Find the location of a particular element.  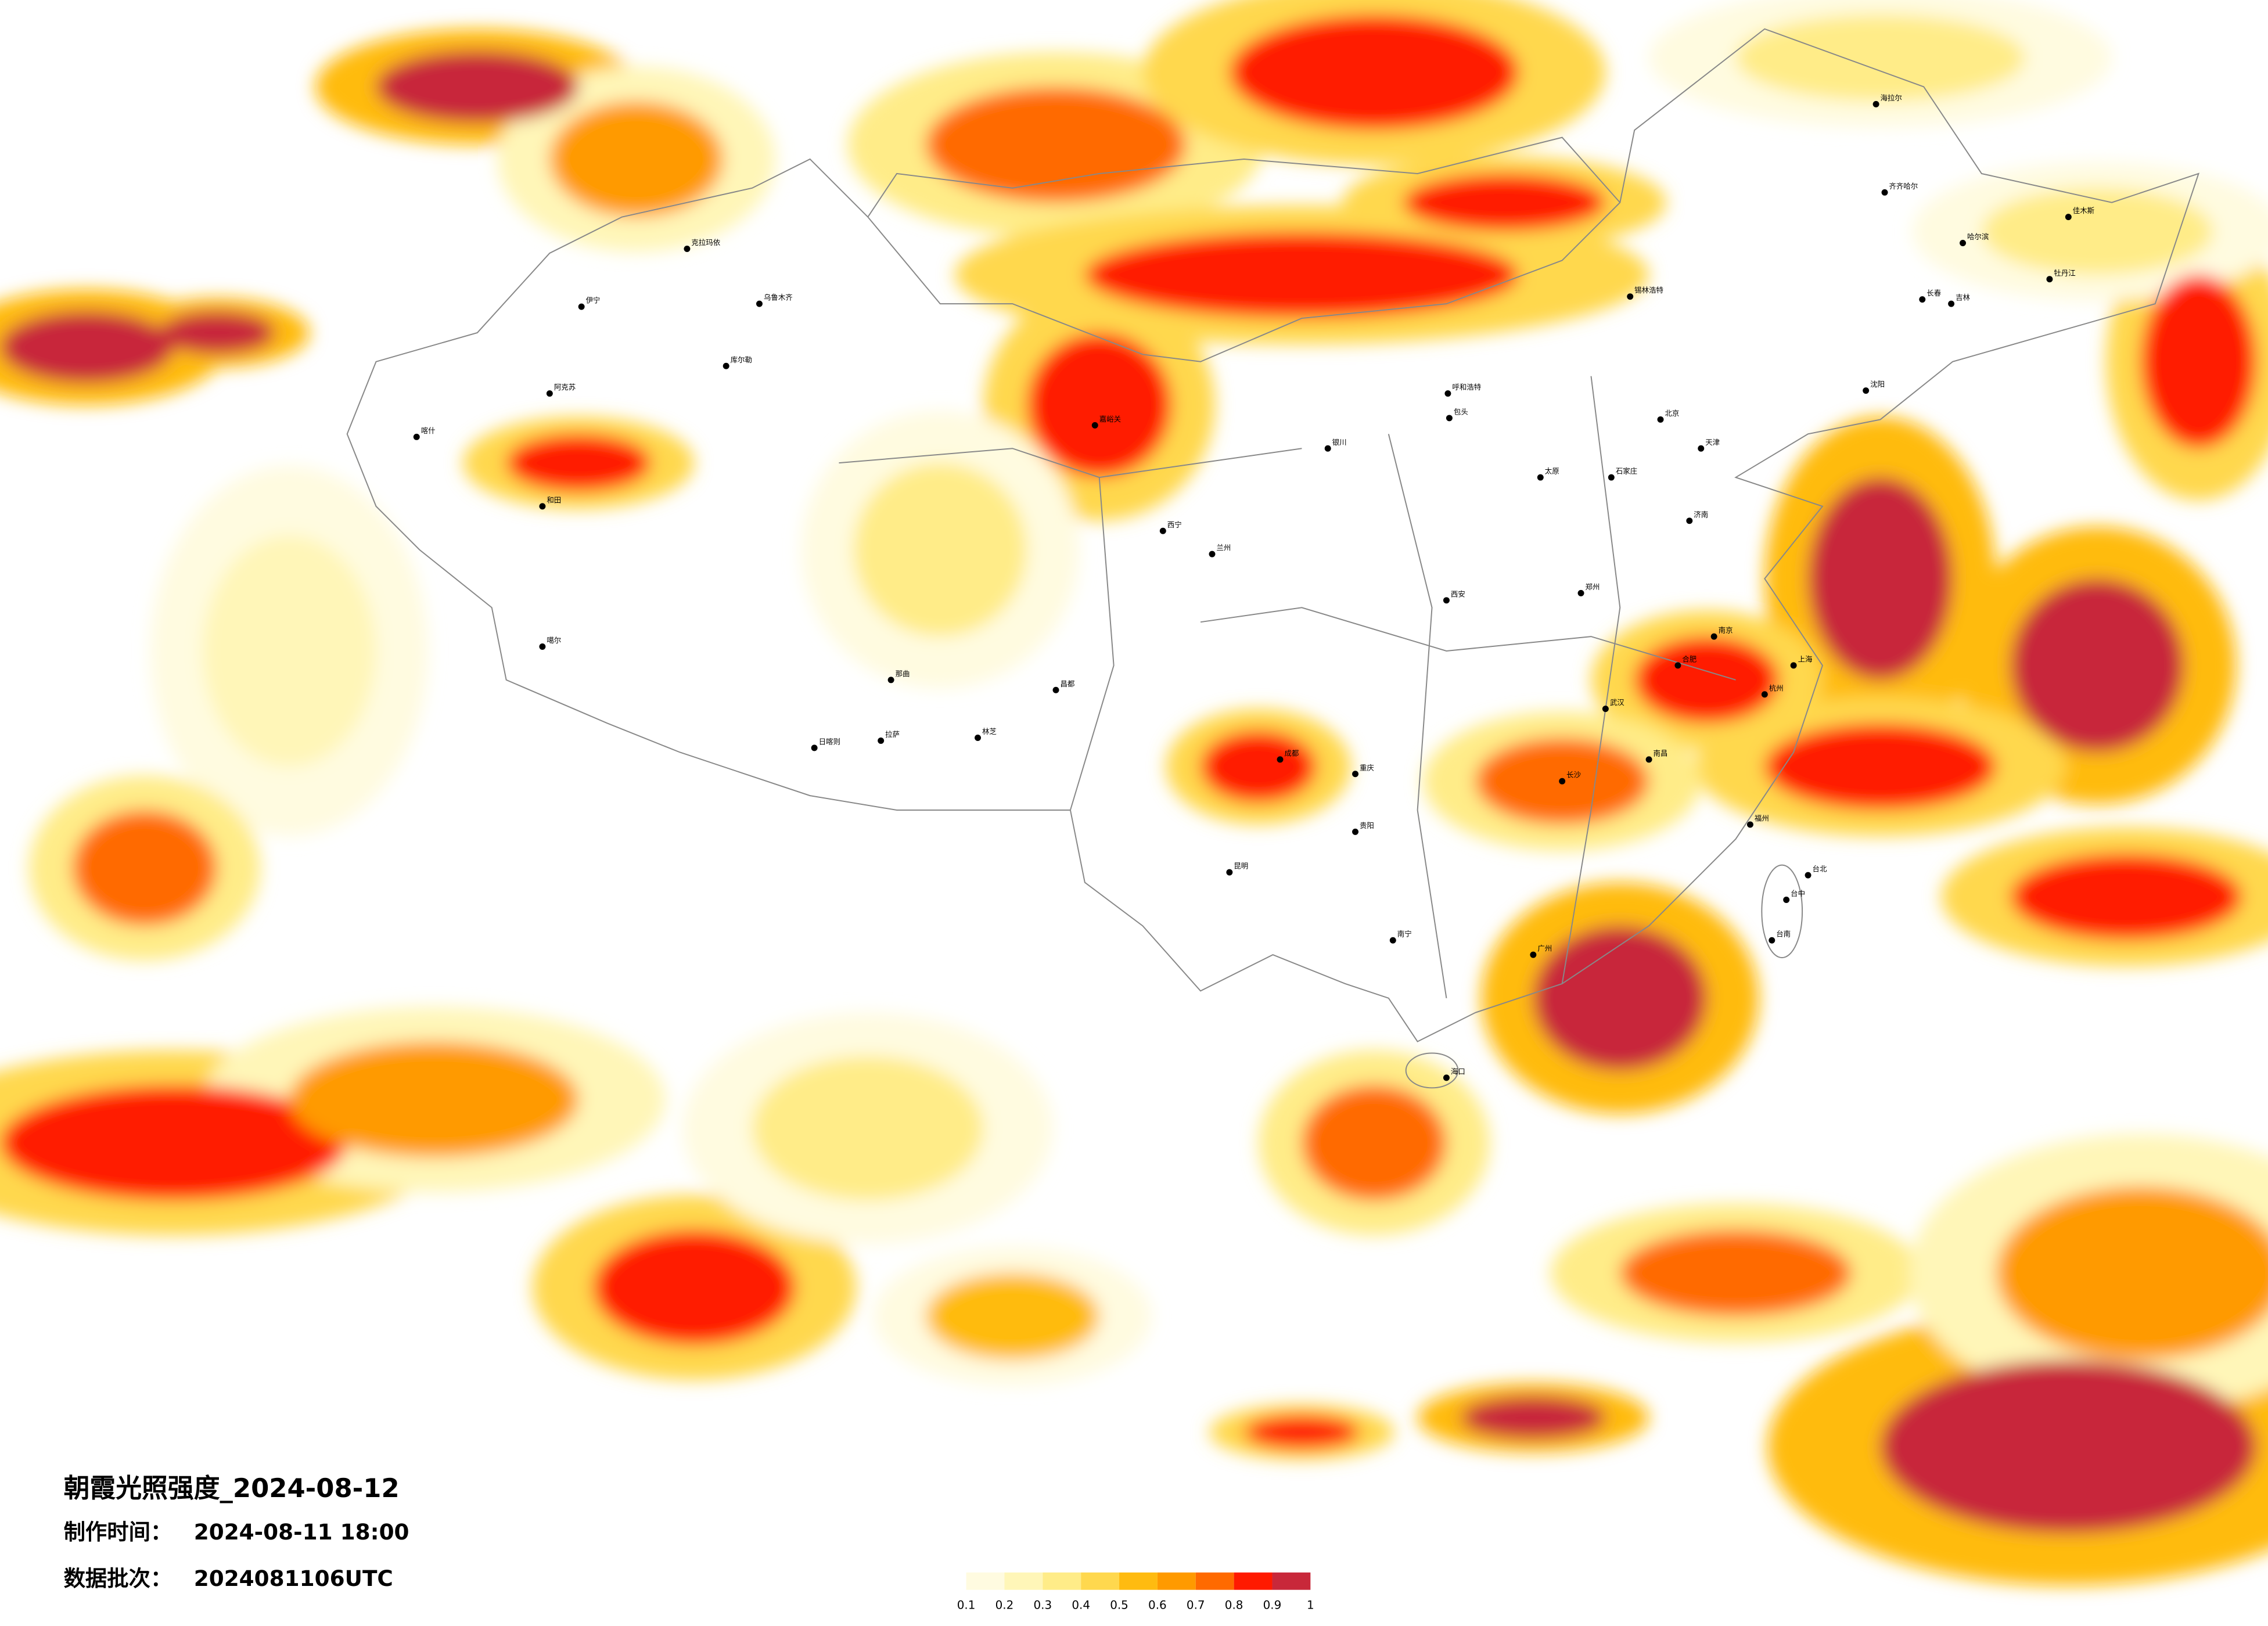

city-label: 长春 is located at coordinates (1933, 293).